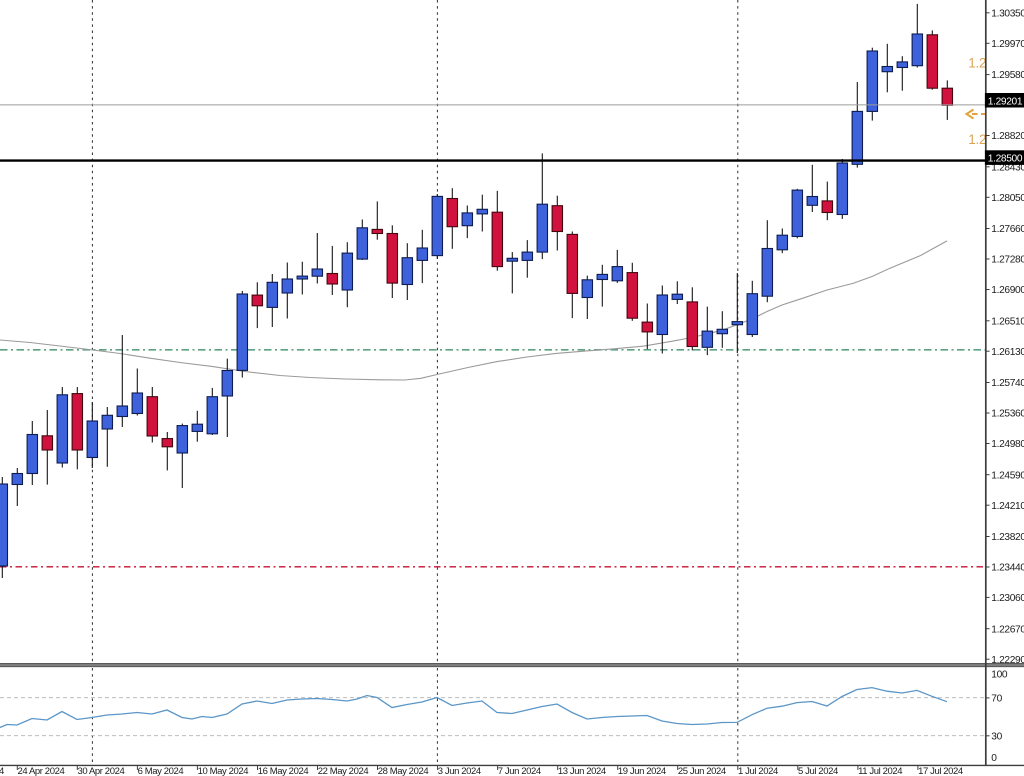  What do you see at coordinates (996, 699) in the screenshot?
I see `svg-text: 70` at bounding box center [996, 699].